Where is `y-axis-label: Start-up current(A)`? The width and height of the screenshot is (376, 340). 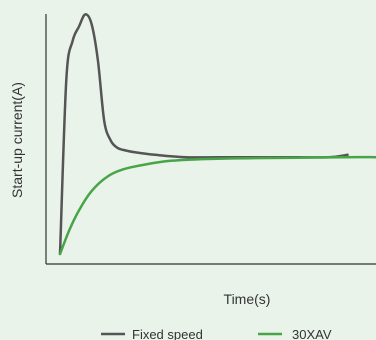
y-axis-label: Start-up current(A) is located at coordinates (17, 140).